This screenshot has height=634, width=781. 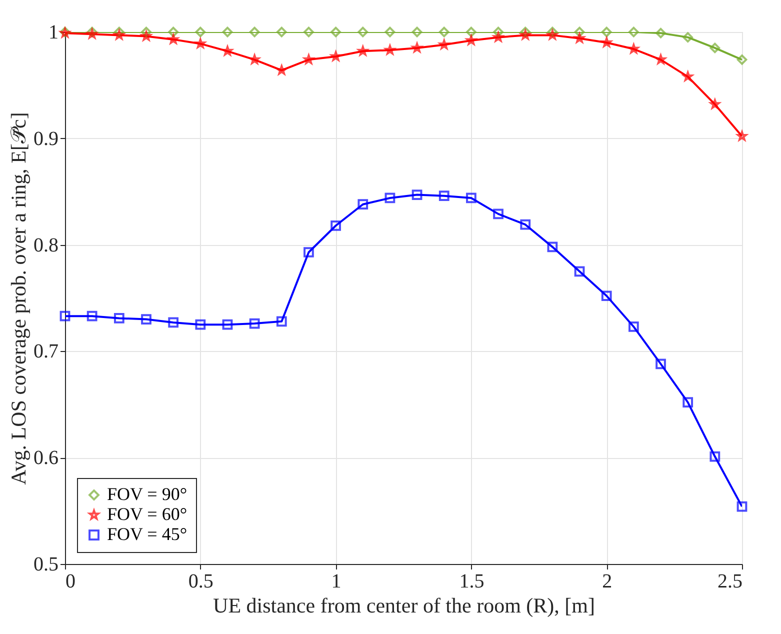 I want to click on x-tick-label: 0.5, so click(x=201, y=581).